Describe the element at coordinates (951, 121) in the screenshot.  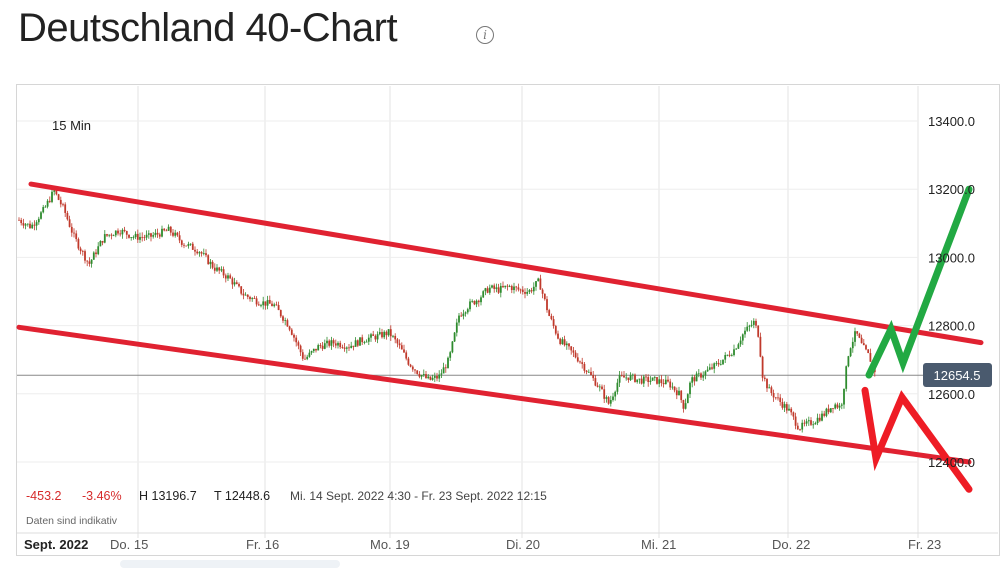
I see `y-tick-label: 13400.0` at that location.